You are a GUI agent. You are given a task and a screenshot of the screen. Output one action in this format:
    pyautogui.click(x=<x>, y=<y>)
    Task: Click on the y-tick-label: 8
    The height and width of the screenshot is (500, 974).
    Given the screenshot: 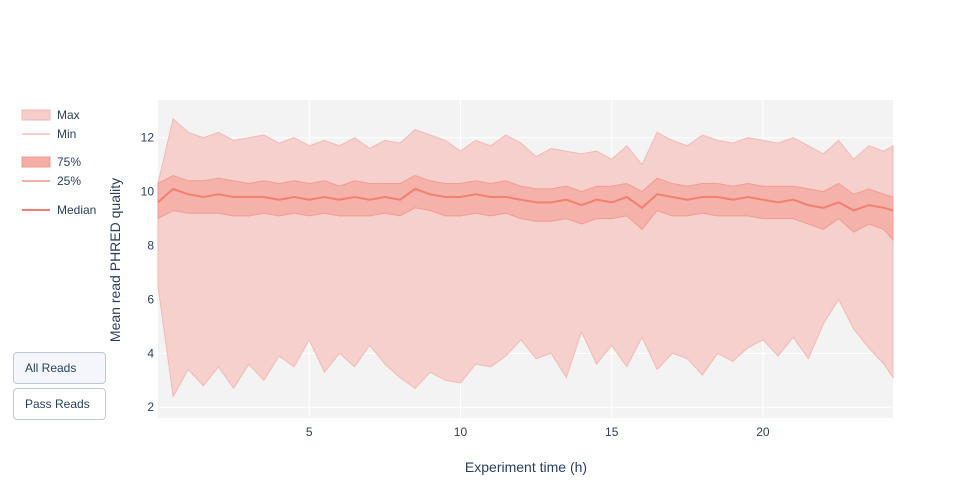 What is the action you would take?
    pyautogui.click(x=150, y=246)
    